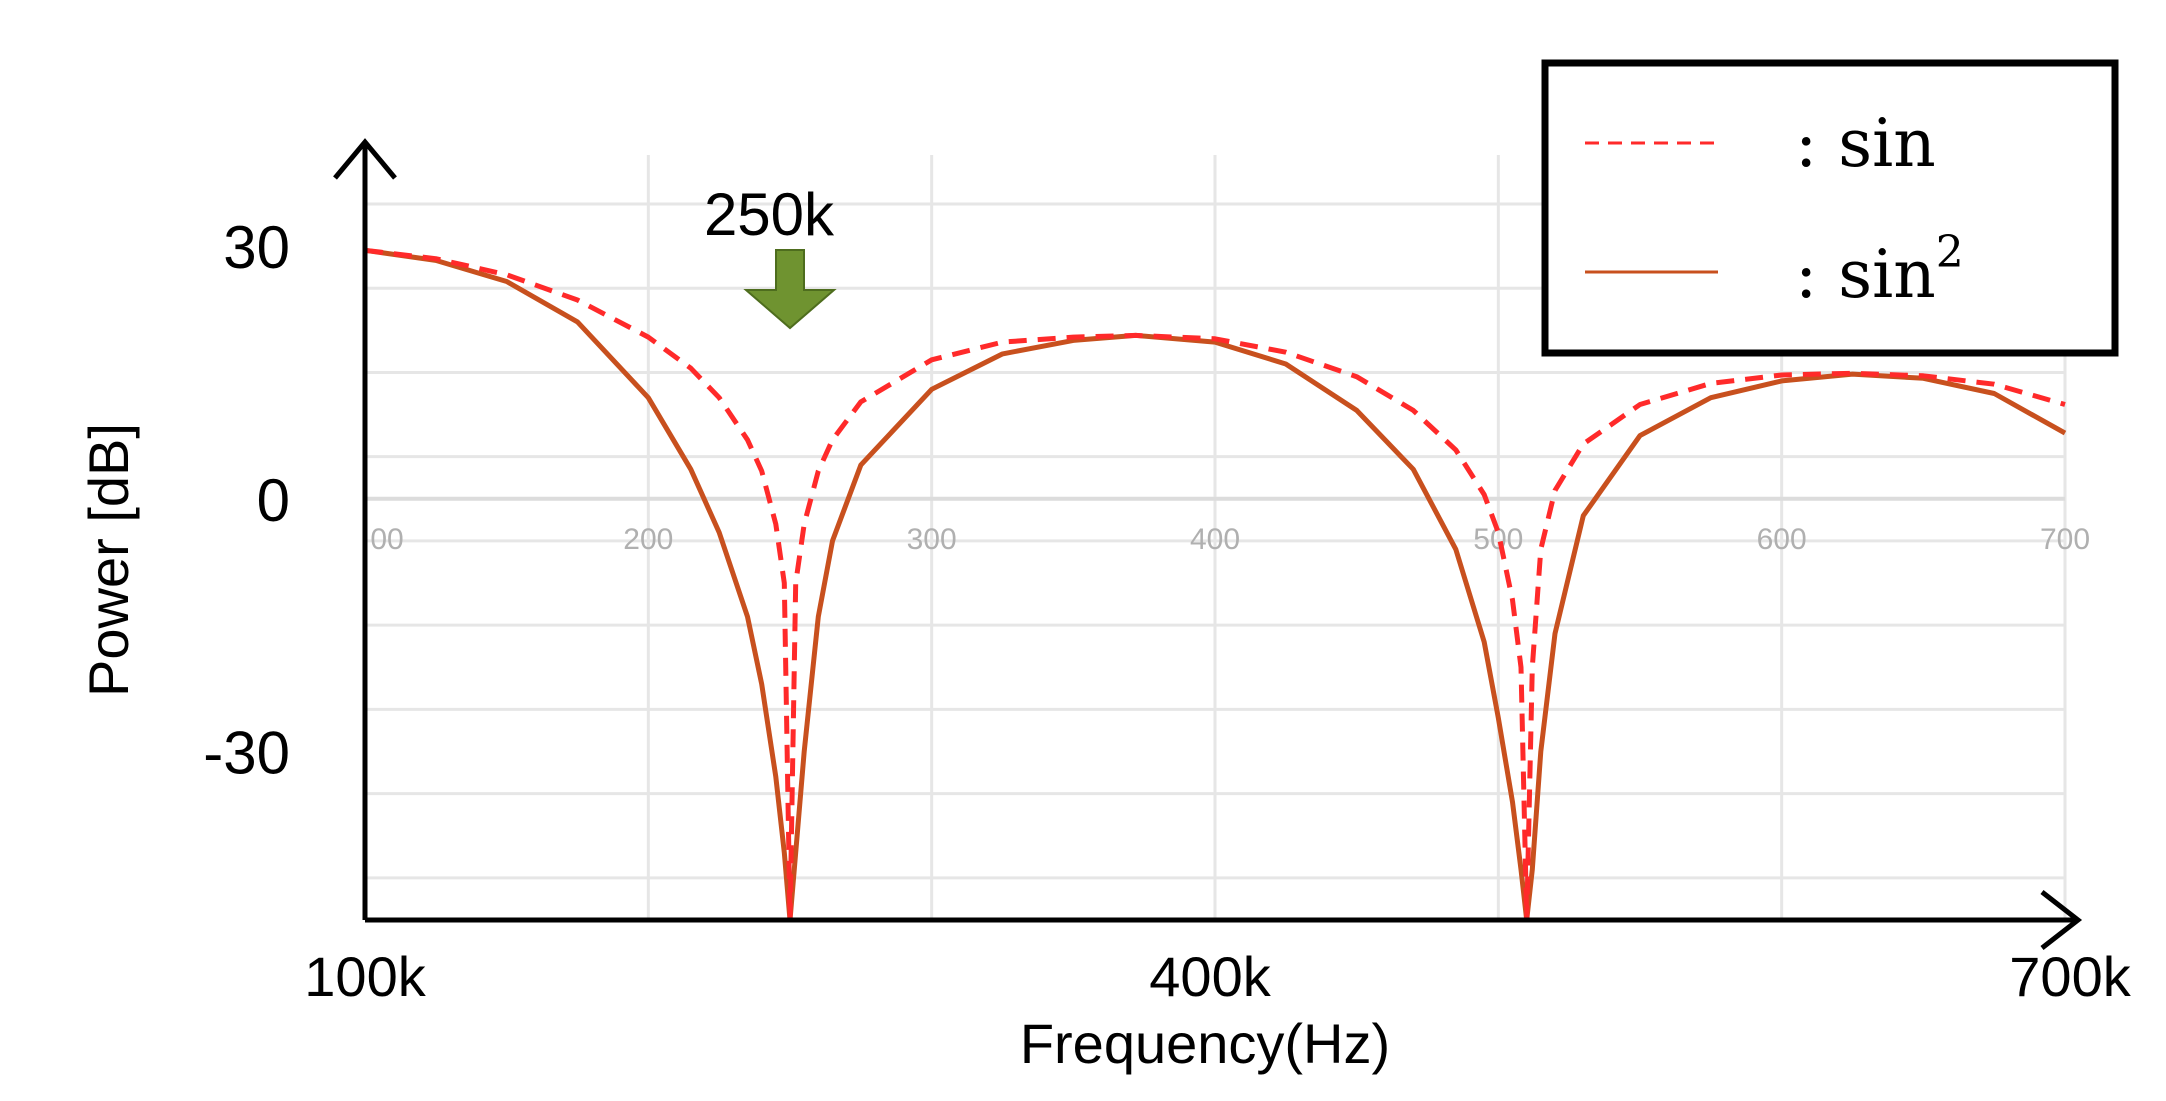  I want to click on legend-label-sin-squared: : sin2, so click(1879, 270).